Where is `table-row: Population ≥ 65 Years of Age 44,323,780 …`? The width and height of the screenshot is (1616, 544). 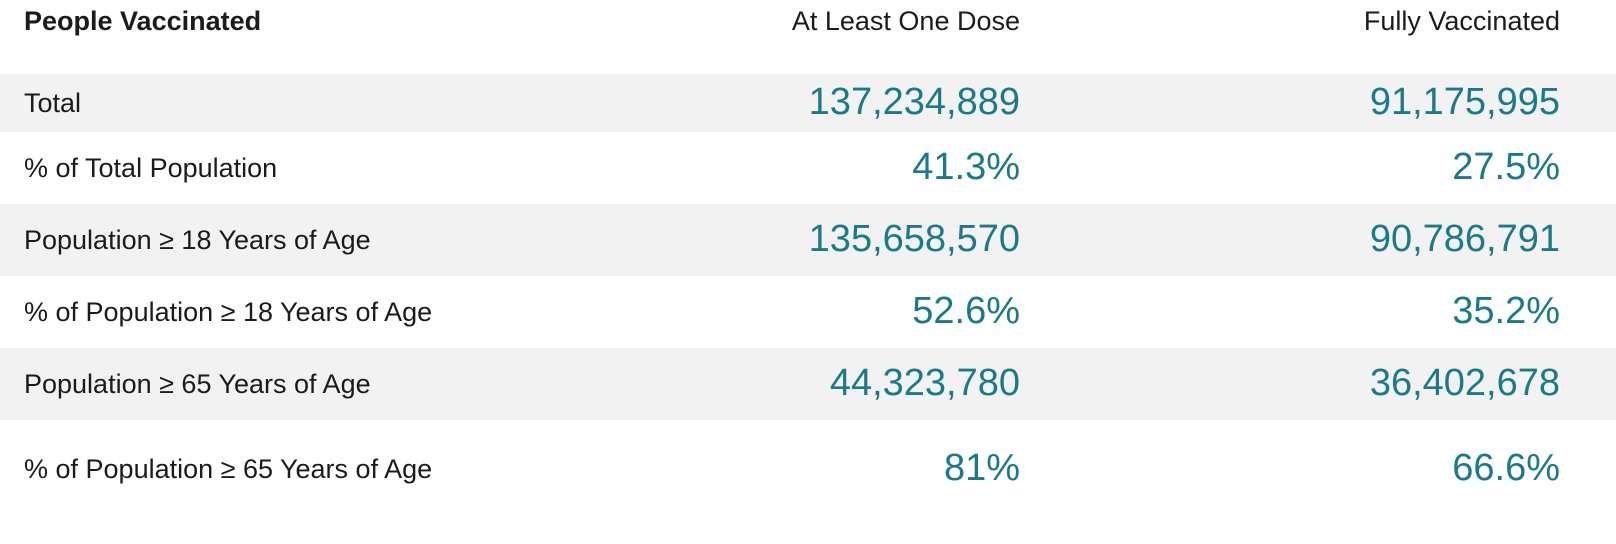
table-row: Population ≥ 65 Years of Age 44,323,780 … is located at coordinates (808, 384).